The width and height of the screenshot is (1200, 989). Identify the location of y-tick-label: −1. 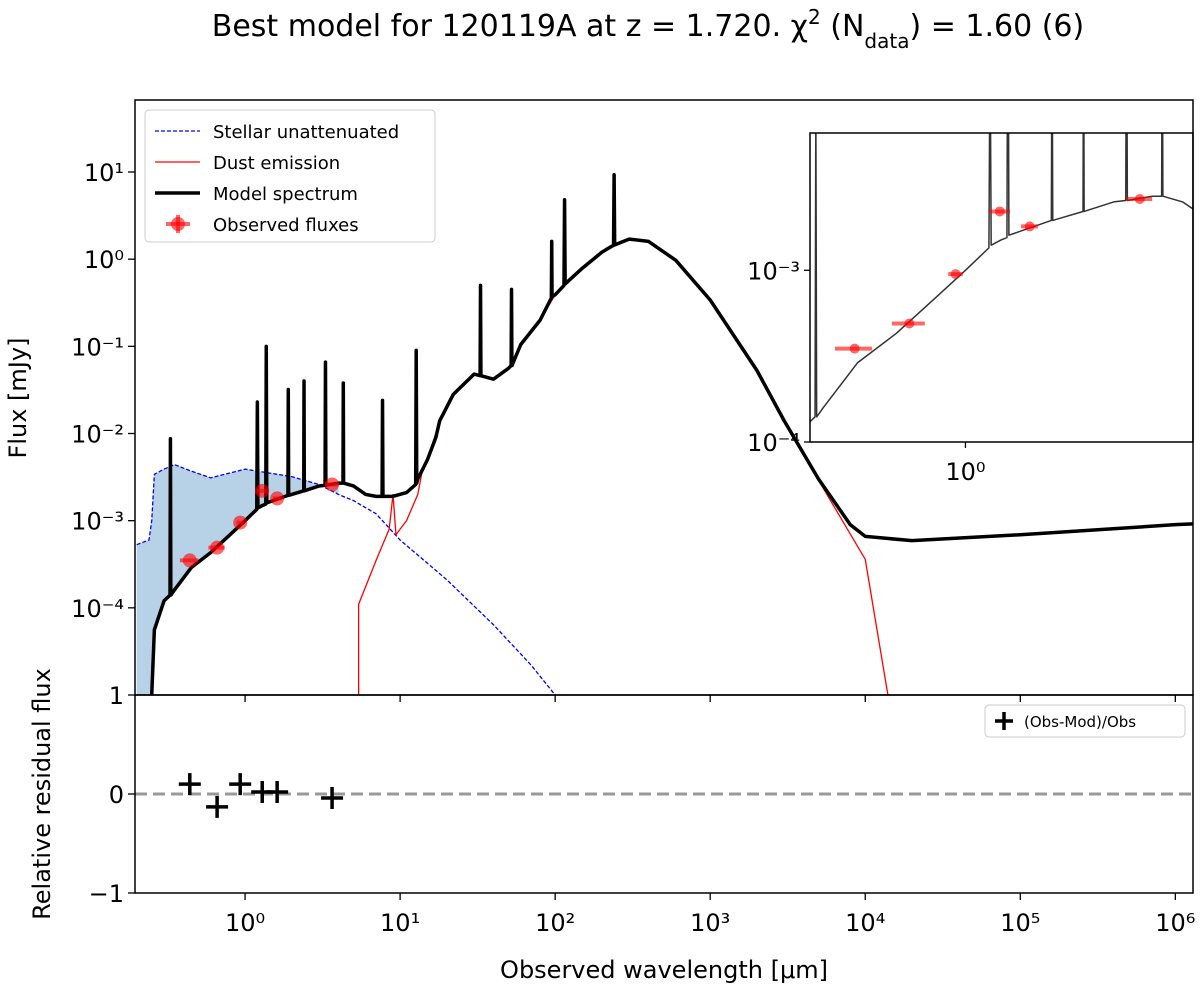
(106, 894).